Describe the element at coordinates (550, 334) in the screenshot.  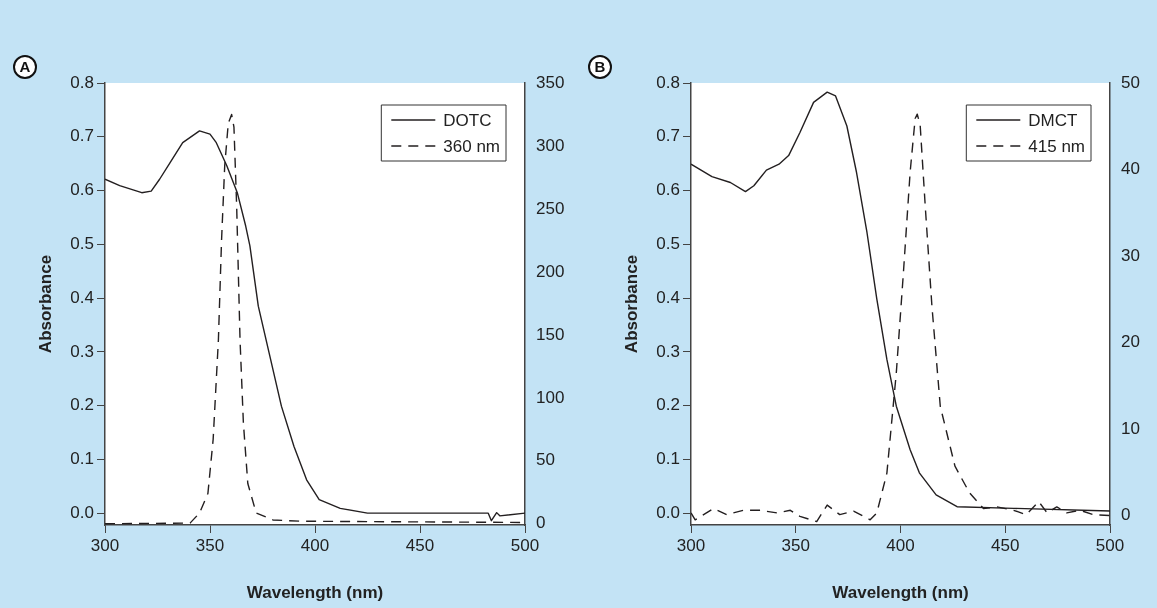
I see `y2-tick-label: 150` at that location.